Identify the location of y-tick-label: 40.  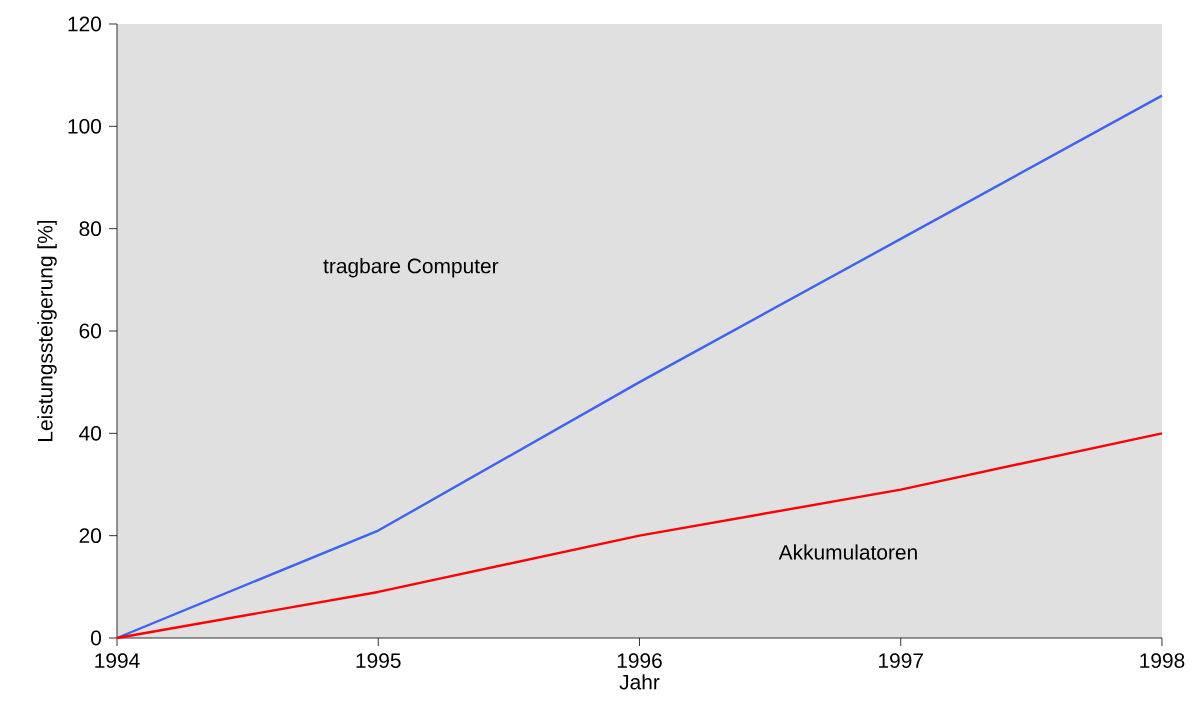
(90, 433).